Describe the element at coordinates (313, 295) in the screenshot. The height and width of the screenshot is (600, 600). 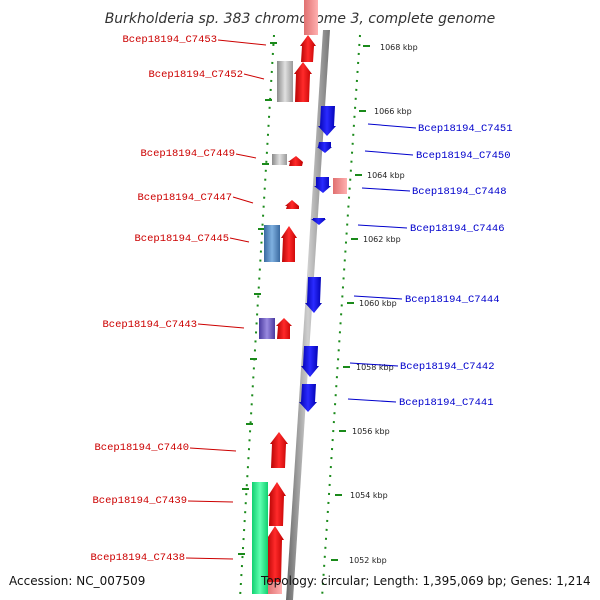
I see `gene-c7444` at that location.